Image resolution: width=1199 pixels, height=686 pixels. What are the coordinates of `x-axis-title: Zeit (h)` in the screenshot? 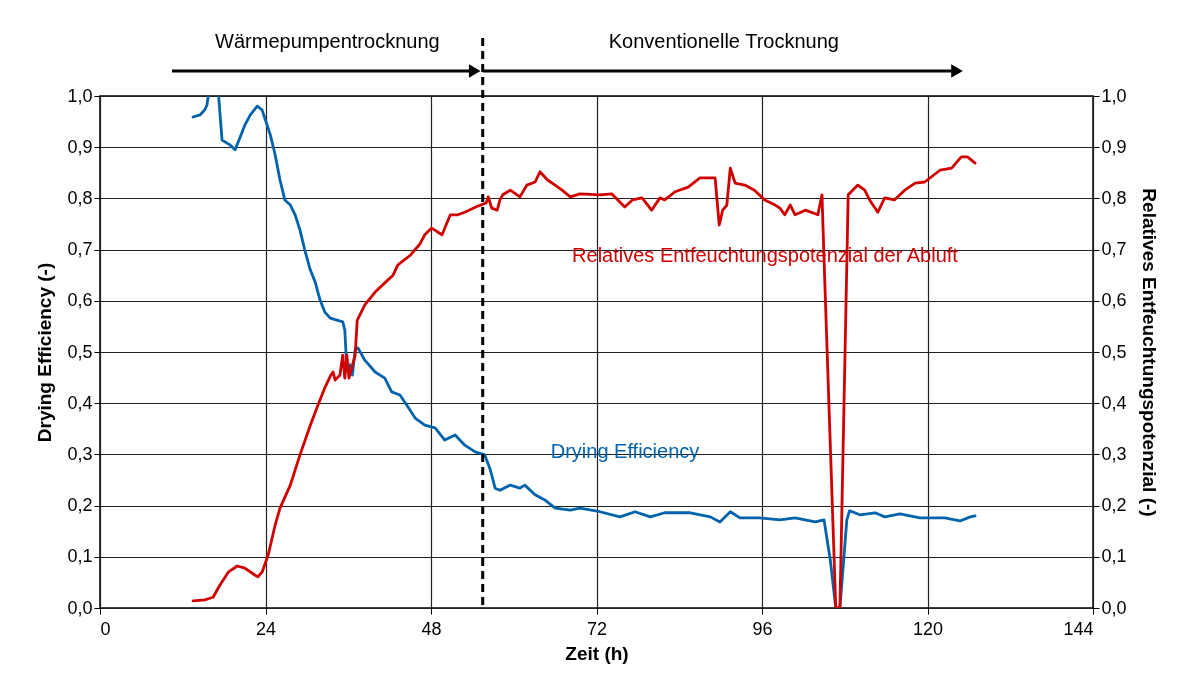 It's located at (597, 653).